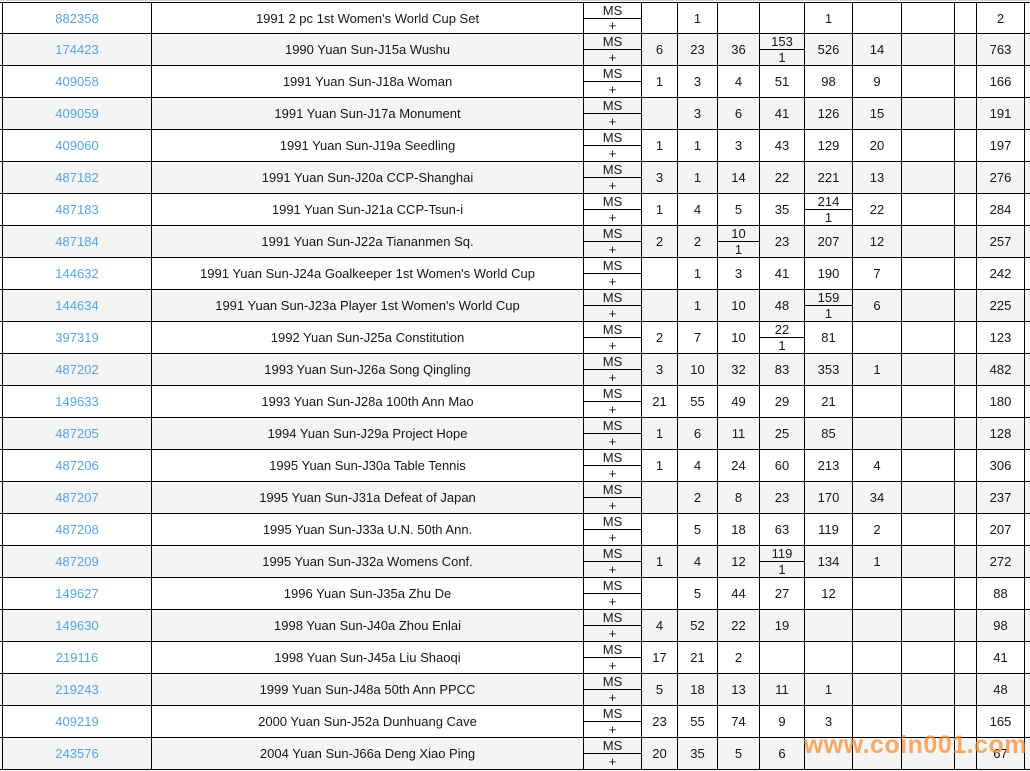 This screenshot has height=771, width=1030. What do you see at coordinates (77, 625) in the screenshot?
I see `cert-number-link: 149630` at bounding box center [77, 625].